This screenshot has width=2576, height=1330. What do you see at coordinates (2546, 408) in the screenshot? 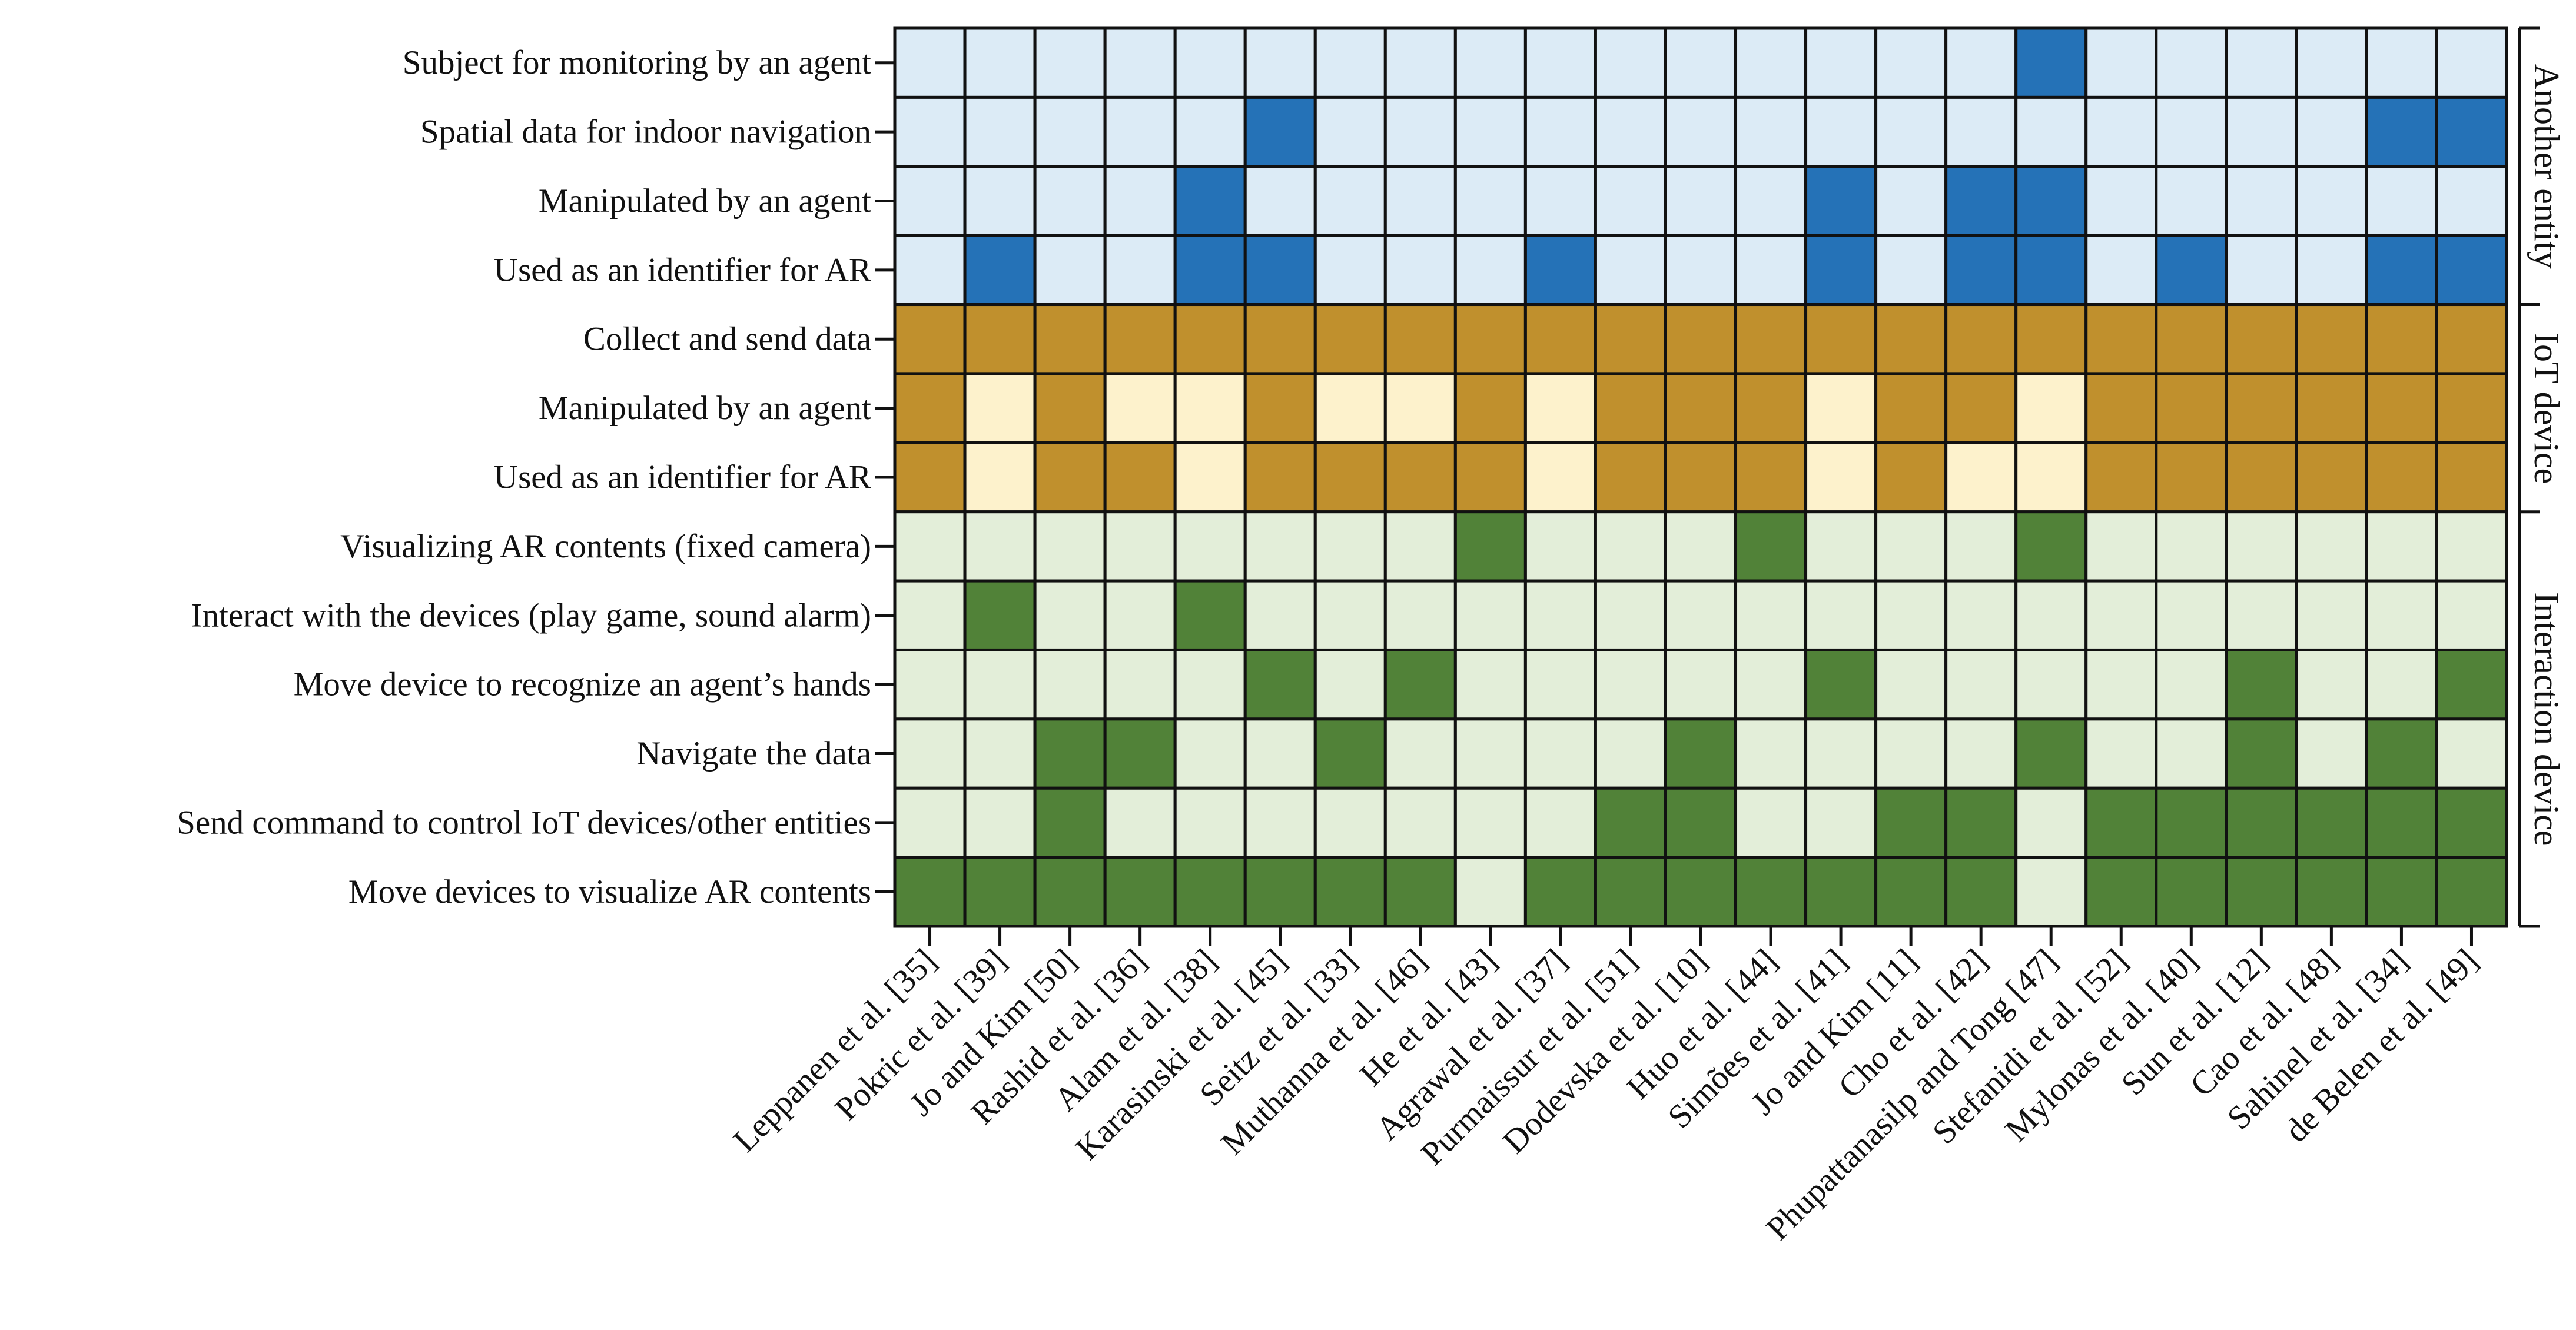
I see `group-label: IoT device` at bounding box center [2546, 408].